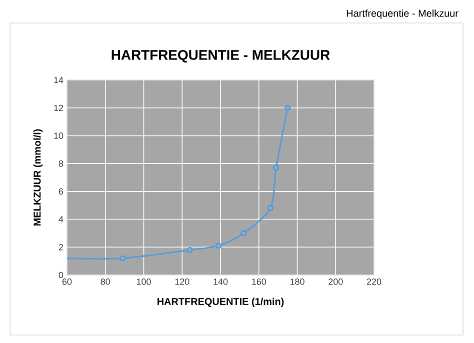 This screenshot has width=474, height=343. I want to click on y-axis-title: MELKZUUR (mmol/l), so click(38, 177).